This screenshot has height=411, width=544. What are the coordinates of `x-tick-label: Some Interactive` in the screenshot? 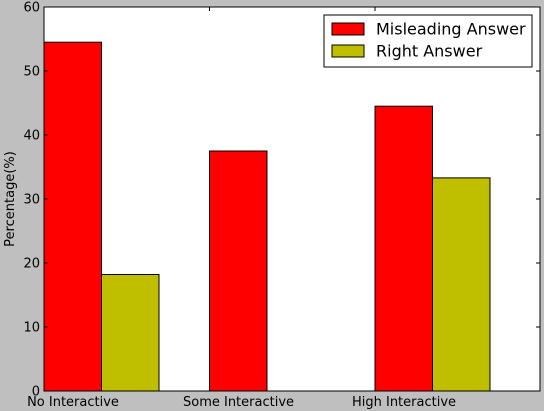 It's located at (238, 402).